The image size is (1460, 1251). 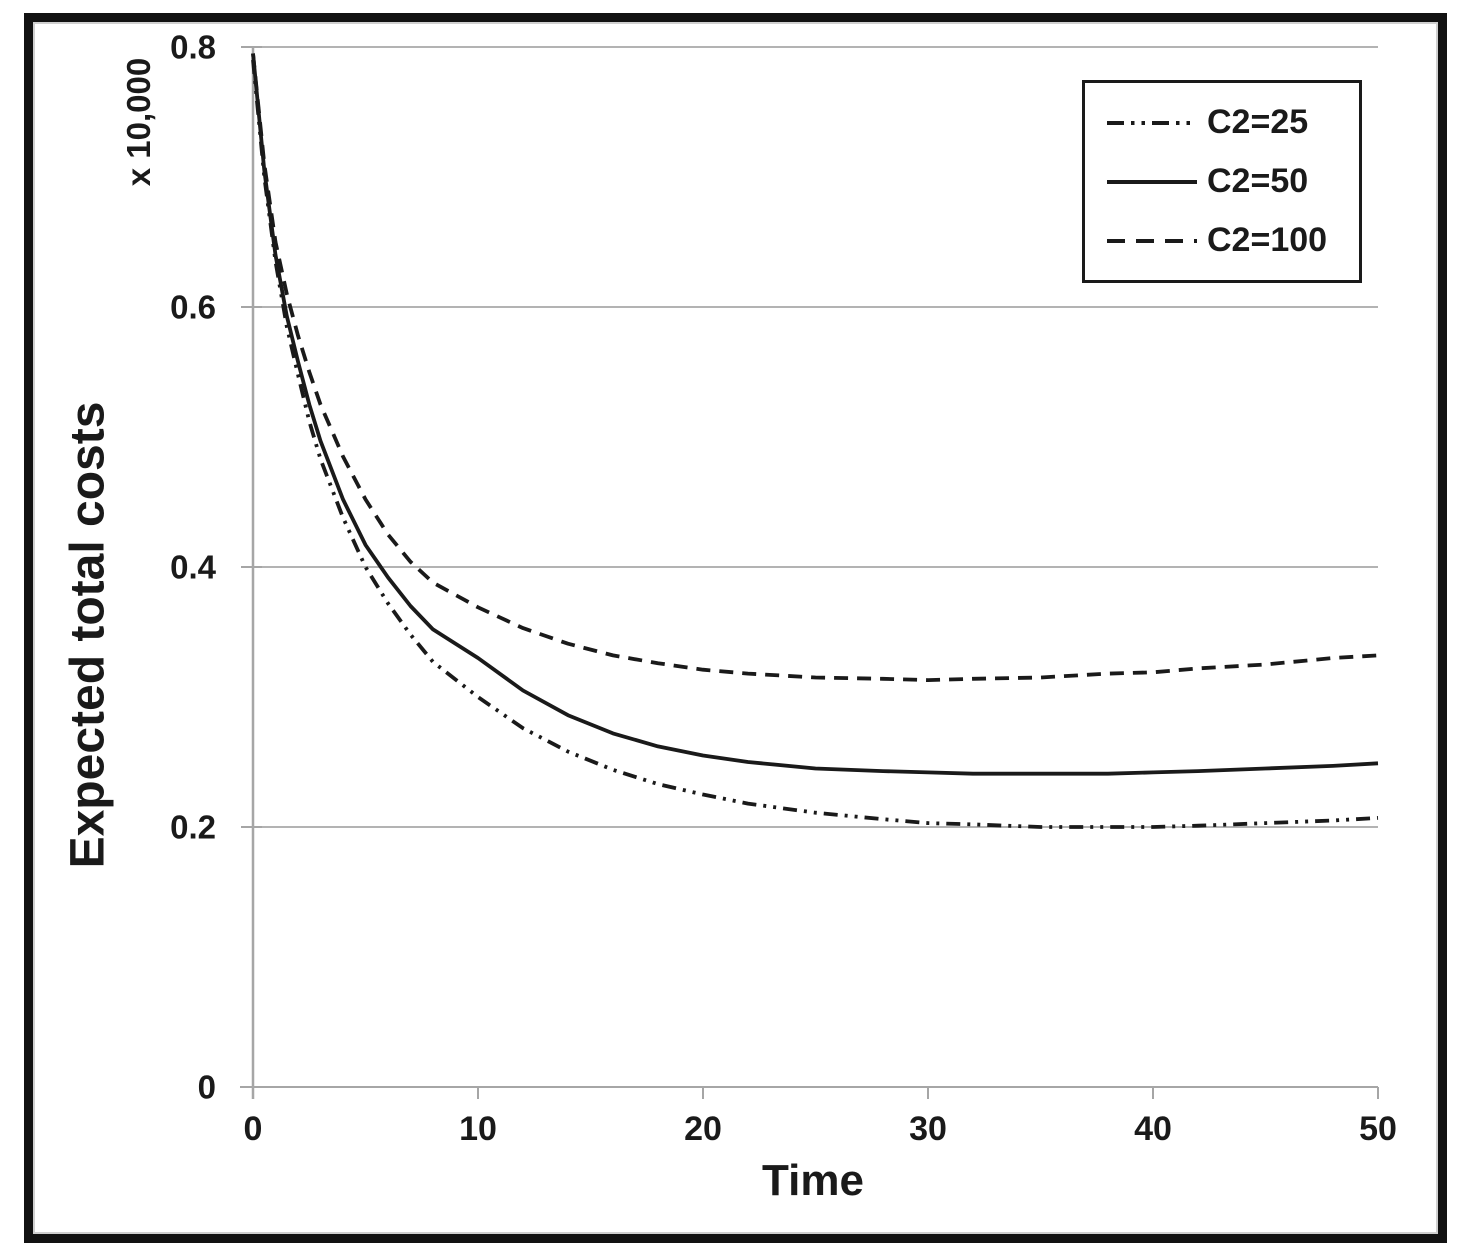 What do you see at coordinates (1153, 1129) in the screenshot?
I see `x-tick-label: 40` at bounding box center [1153, 1129].